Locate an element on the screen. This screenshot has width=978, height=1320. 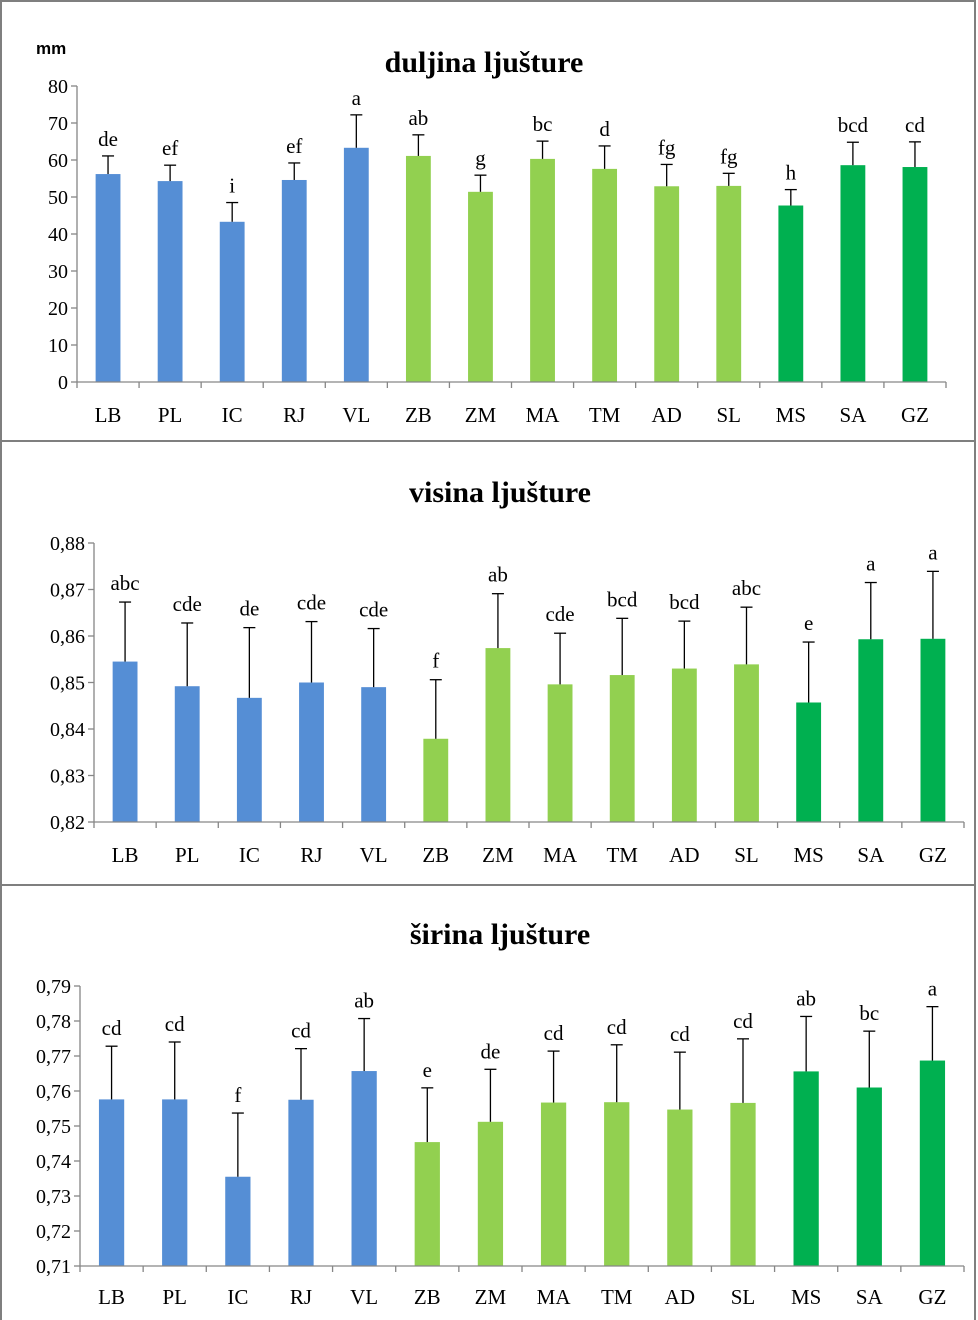
y-tick-label: 0,84 is located at coordinates (67, 730).